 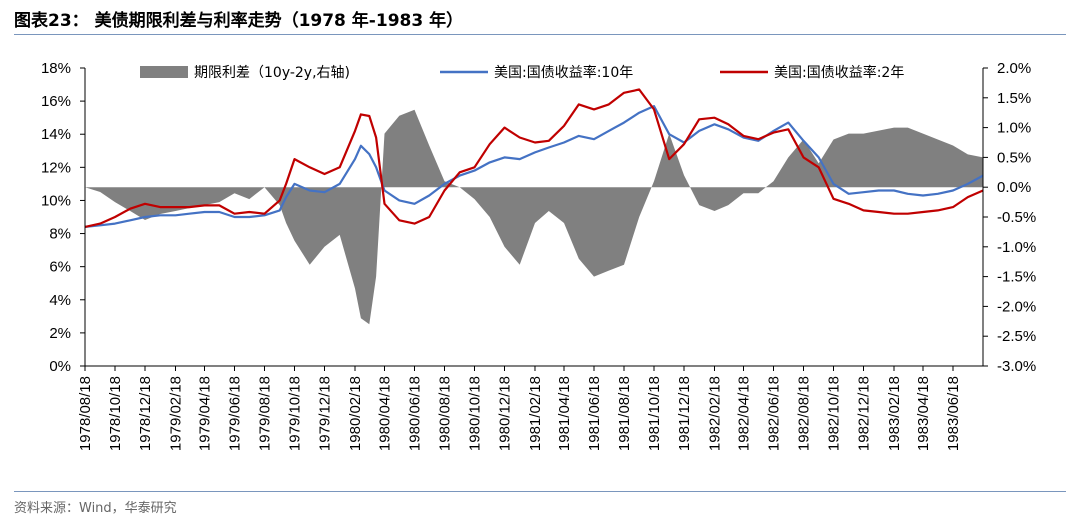 I want to click on x-tick-label: 1981/02/18, so click(x=535, y=413).